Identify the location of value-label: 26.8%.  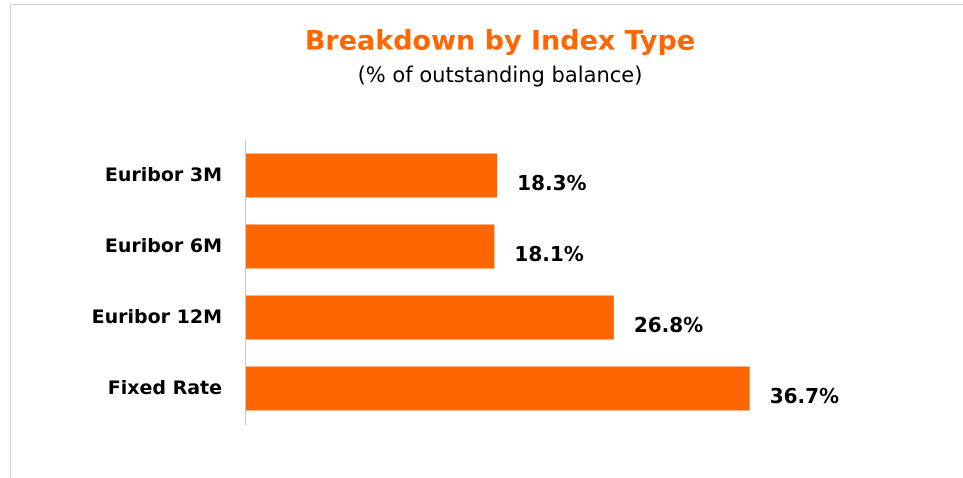
(668, 325).